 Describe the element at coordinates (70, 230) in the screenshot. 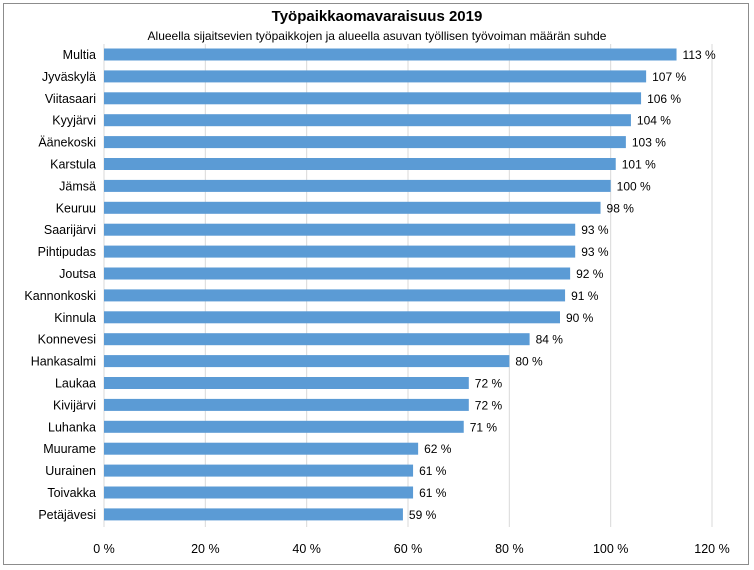

I see `category-label: Saarijärvi` at that location.